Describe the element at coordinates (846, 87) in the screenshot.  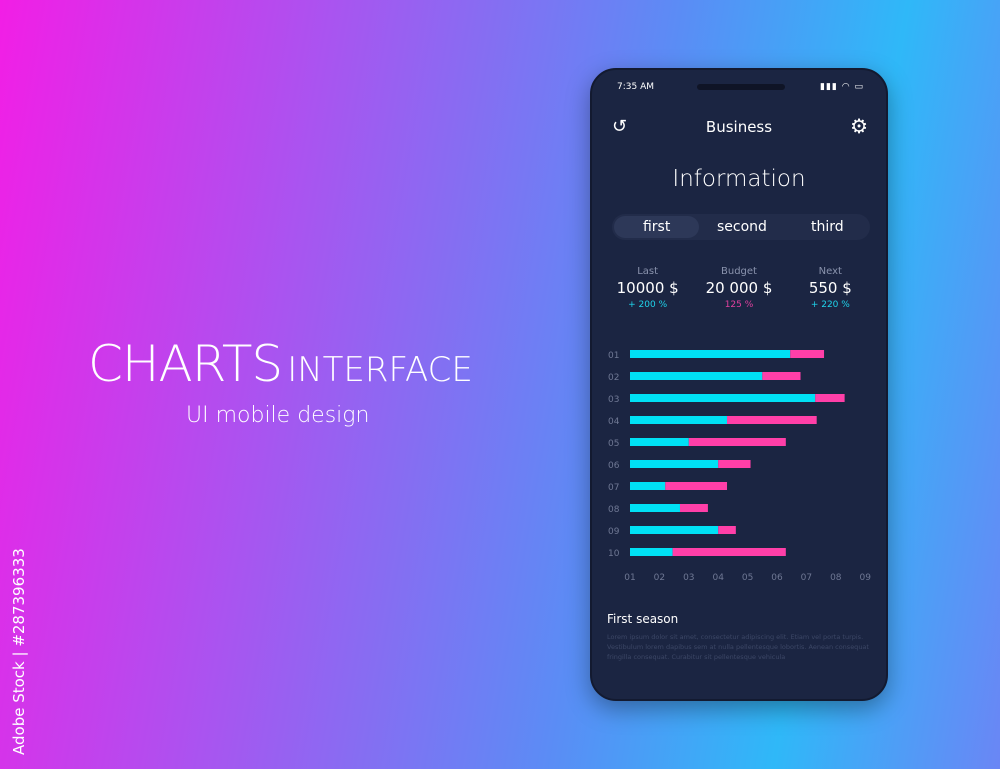
I see `wifi-icon: ◠` at that location.